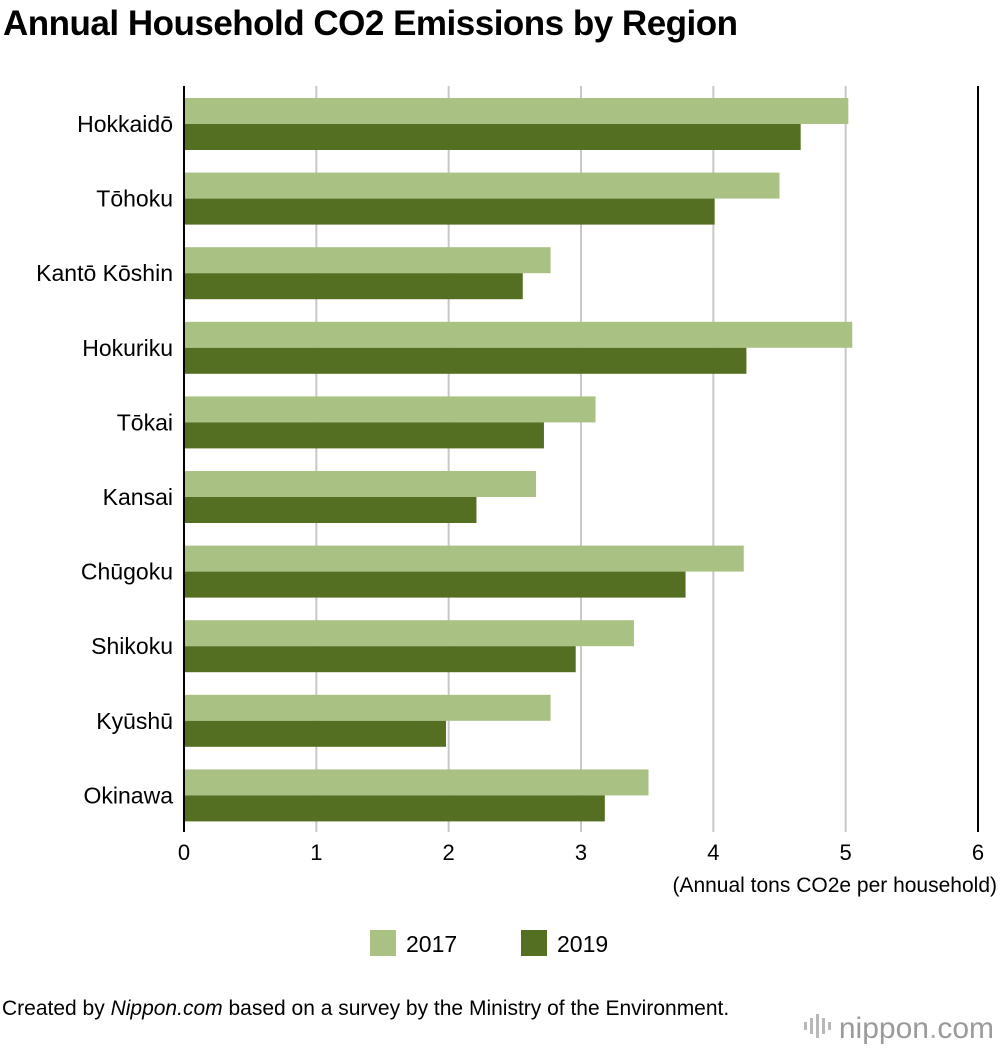  What do you see at coordinates (316, 852) in the screenshot?
I see `x-tick-label: 1` at bounding box center [316, 852].